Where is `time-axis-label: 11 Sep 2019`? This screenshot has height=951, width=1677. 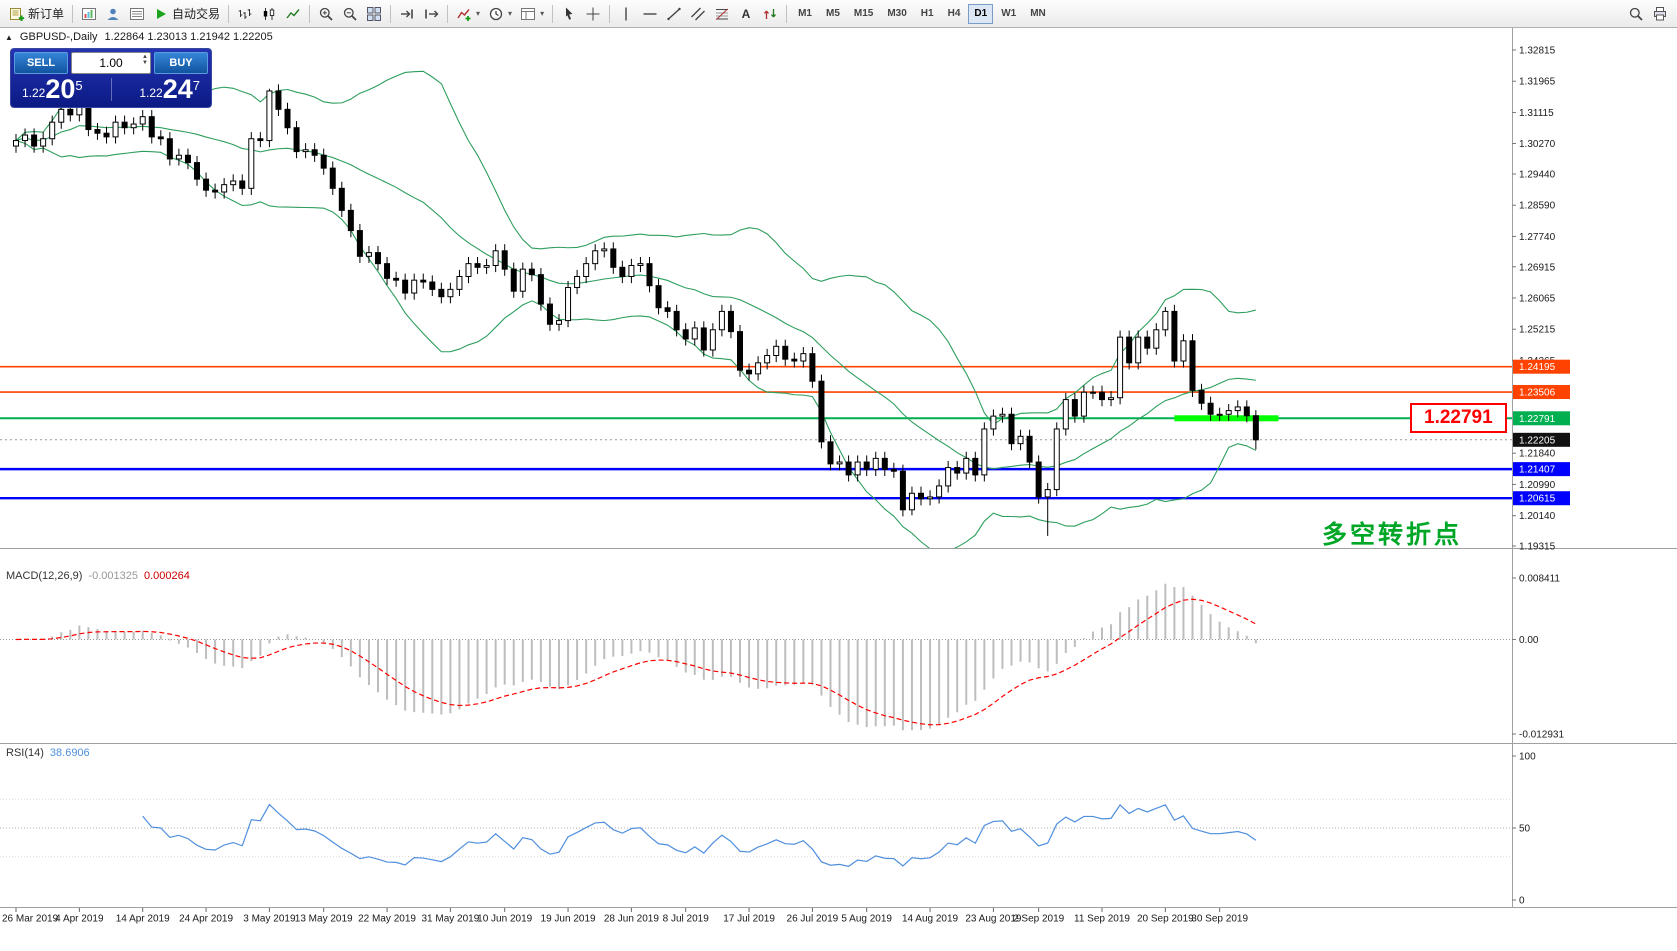
time-axis-label: 11 Sep 2019 is located at coordinates (1102, 919).